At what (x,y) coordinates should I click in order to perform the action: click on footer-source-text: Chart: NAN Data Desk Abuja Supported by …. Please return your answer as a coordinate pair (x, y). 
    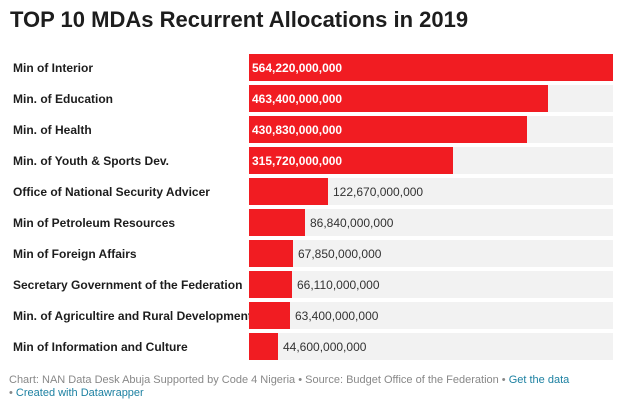
    Looking at the image, I should click on (259, 380).